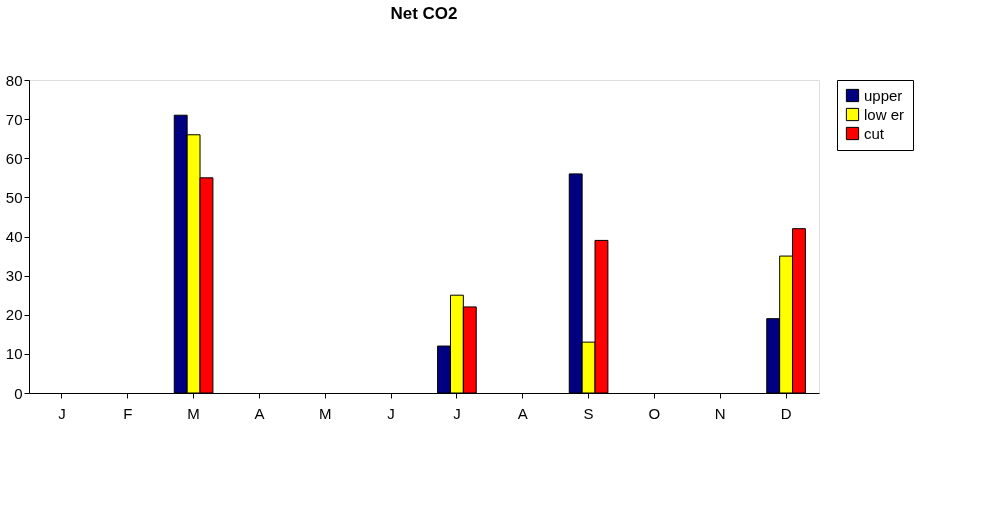  I want to click on y-tick-label: 40, so click(14, 236).